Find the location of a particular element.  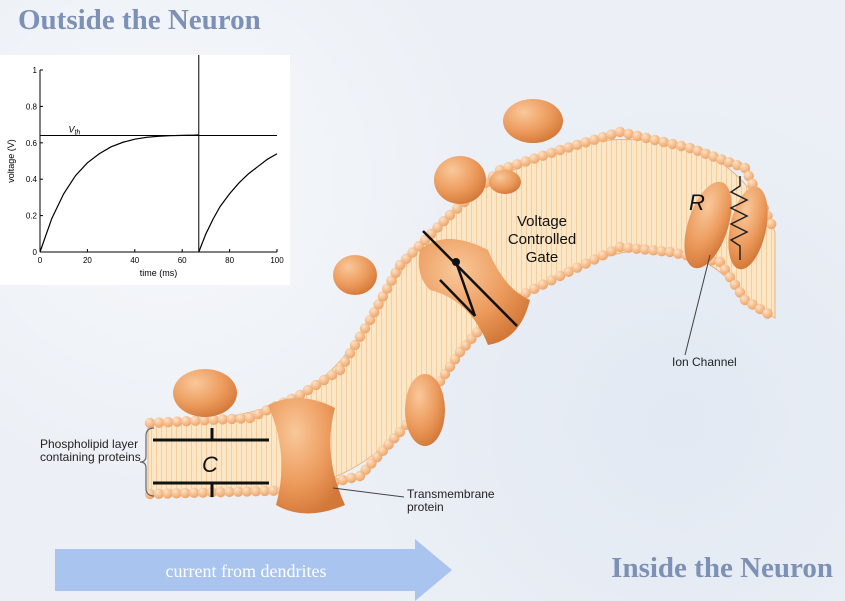

transmembrane-protein is located at coordinates (306, 456).